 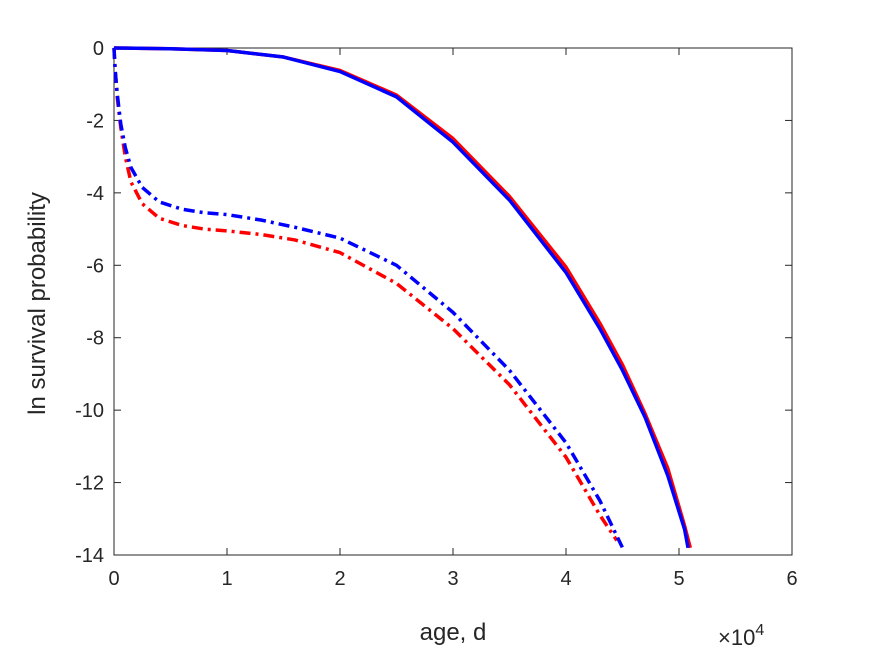 What do you see at coordinates (339, 579) in the screenshot?
I see `x-tick-label: 2` at bounding box center [339, 579].